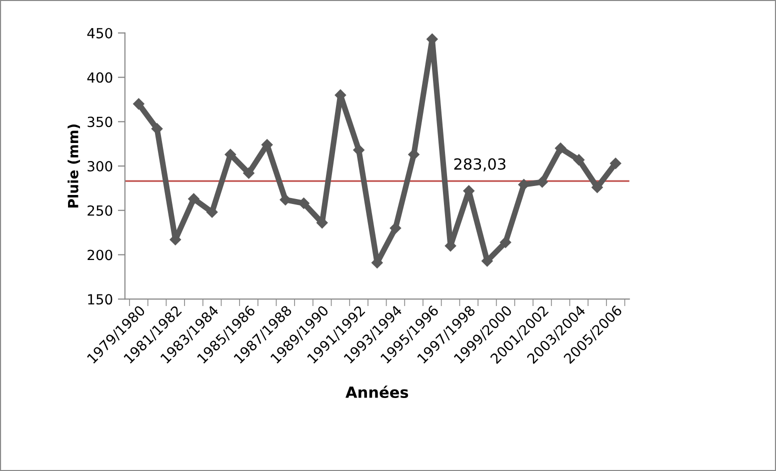 The image size is (776, 471). What do you see at coordinates (100, 299) in the screenshot?
I see `y-tick-label: 150` at bounding box center [100, 299].